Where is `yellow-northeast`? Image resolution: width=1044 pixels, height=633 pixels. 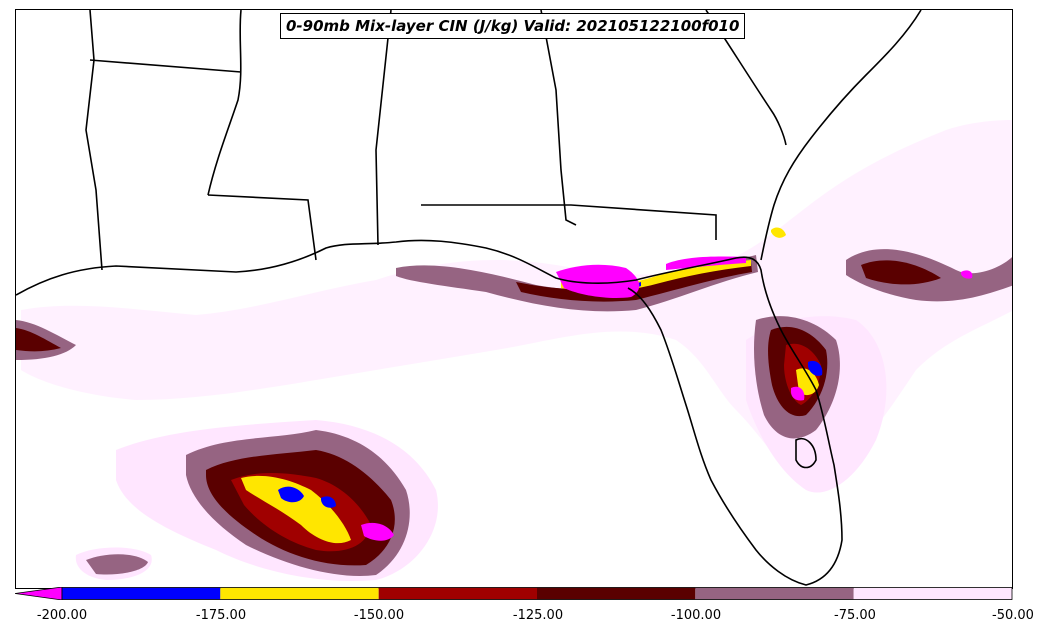 yellow-northeast is located at coordinates (778, 232).